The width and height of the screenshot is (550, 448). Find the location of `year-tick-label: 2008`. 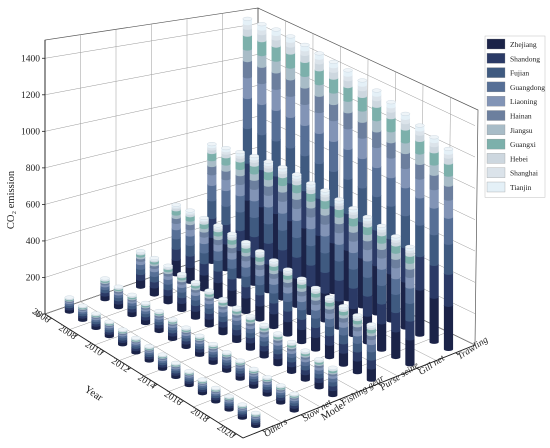

year-tick-label: 2008 is located at coordinates (67, 332).